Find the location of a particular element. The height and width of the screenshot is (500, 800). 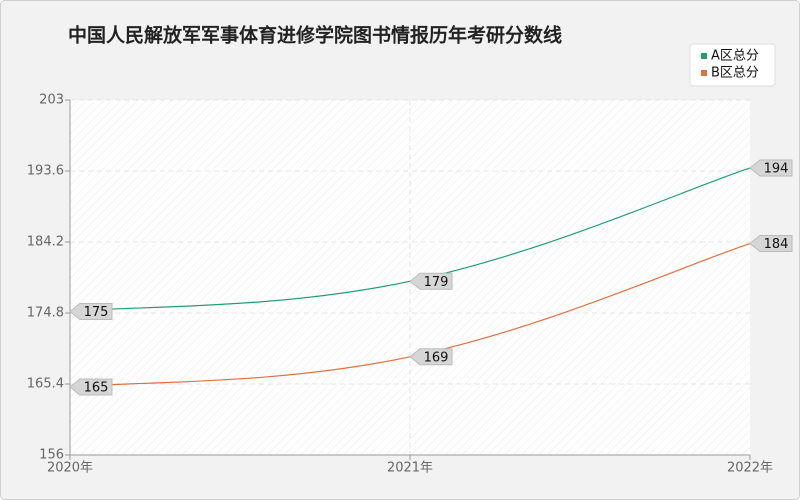

y-tick-label: 193.6 is located at coordinates (45, 171).